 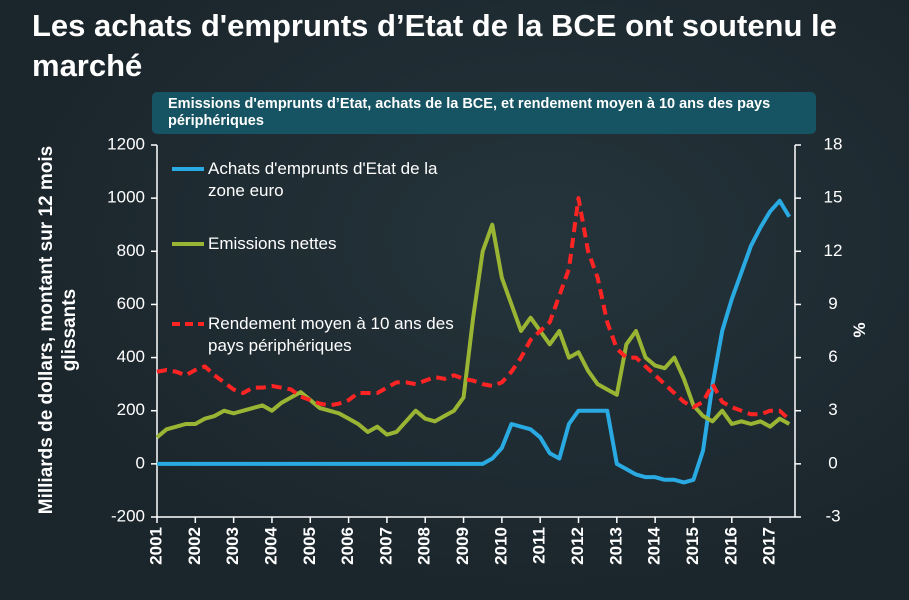 I want to click on x-tick-label: 2001, so click(x=155, y=546).